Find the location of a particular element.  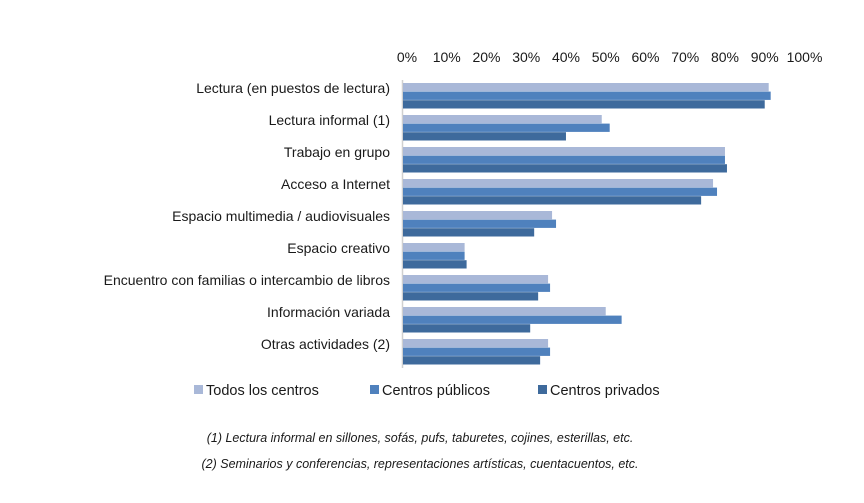

legend-label: Centros públicos is located at coordinates (436, 391).